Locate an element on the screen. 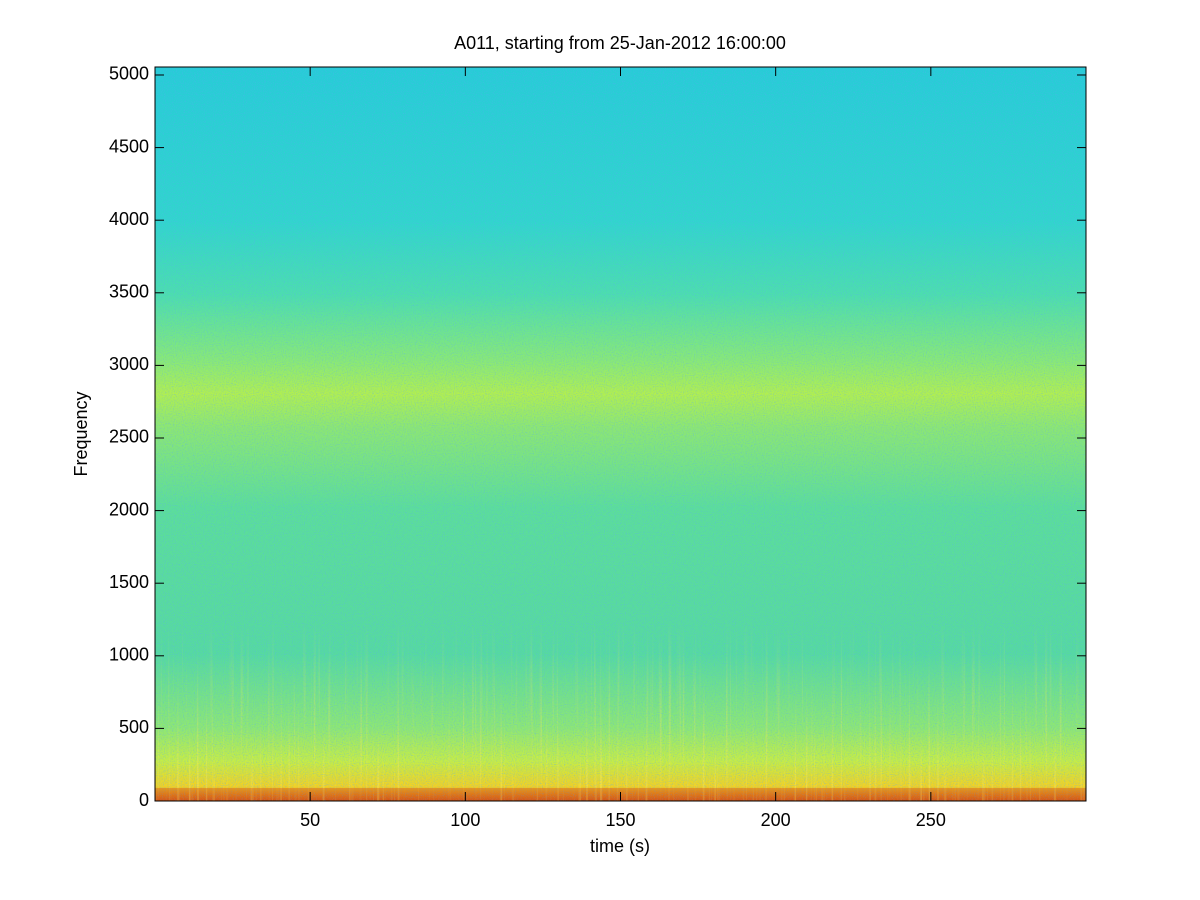  y-tick-label: 1000 is located at coordinates (129, 655).